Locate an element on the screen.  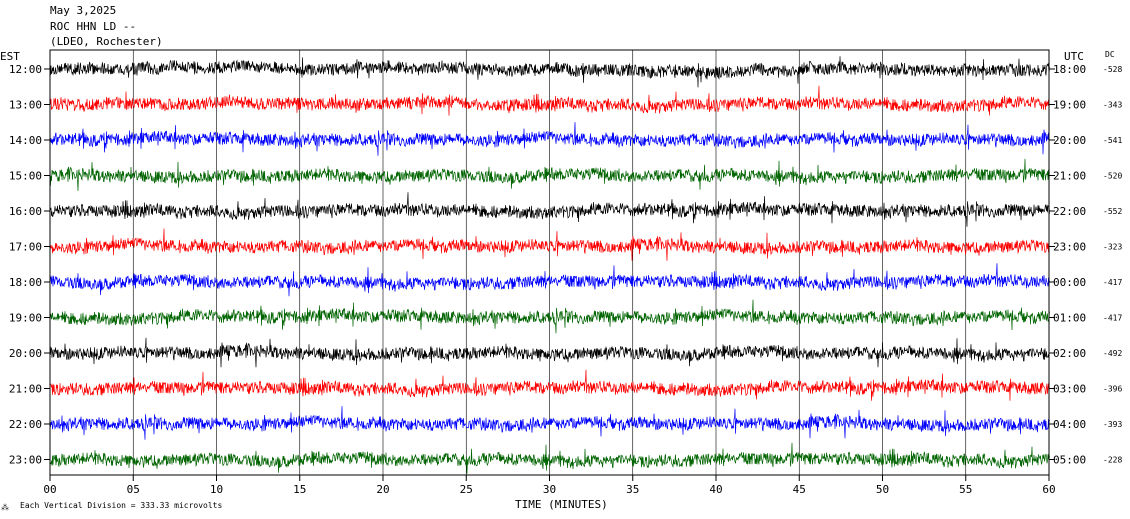
est-time-label: 20:00 is located at coordinates (25, 353).